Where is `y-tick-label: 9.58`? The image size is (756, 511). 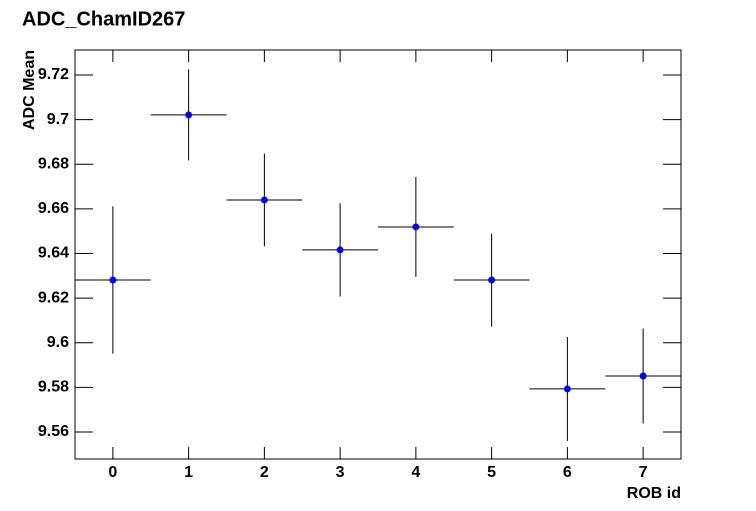 y-tick-label: 9.58 is located at coordinates (53, 387).